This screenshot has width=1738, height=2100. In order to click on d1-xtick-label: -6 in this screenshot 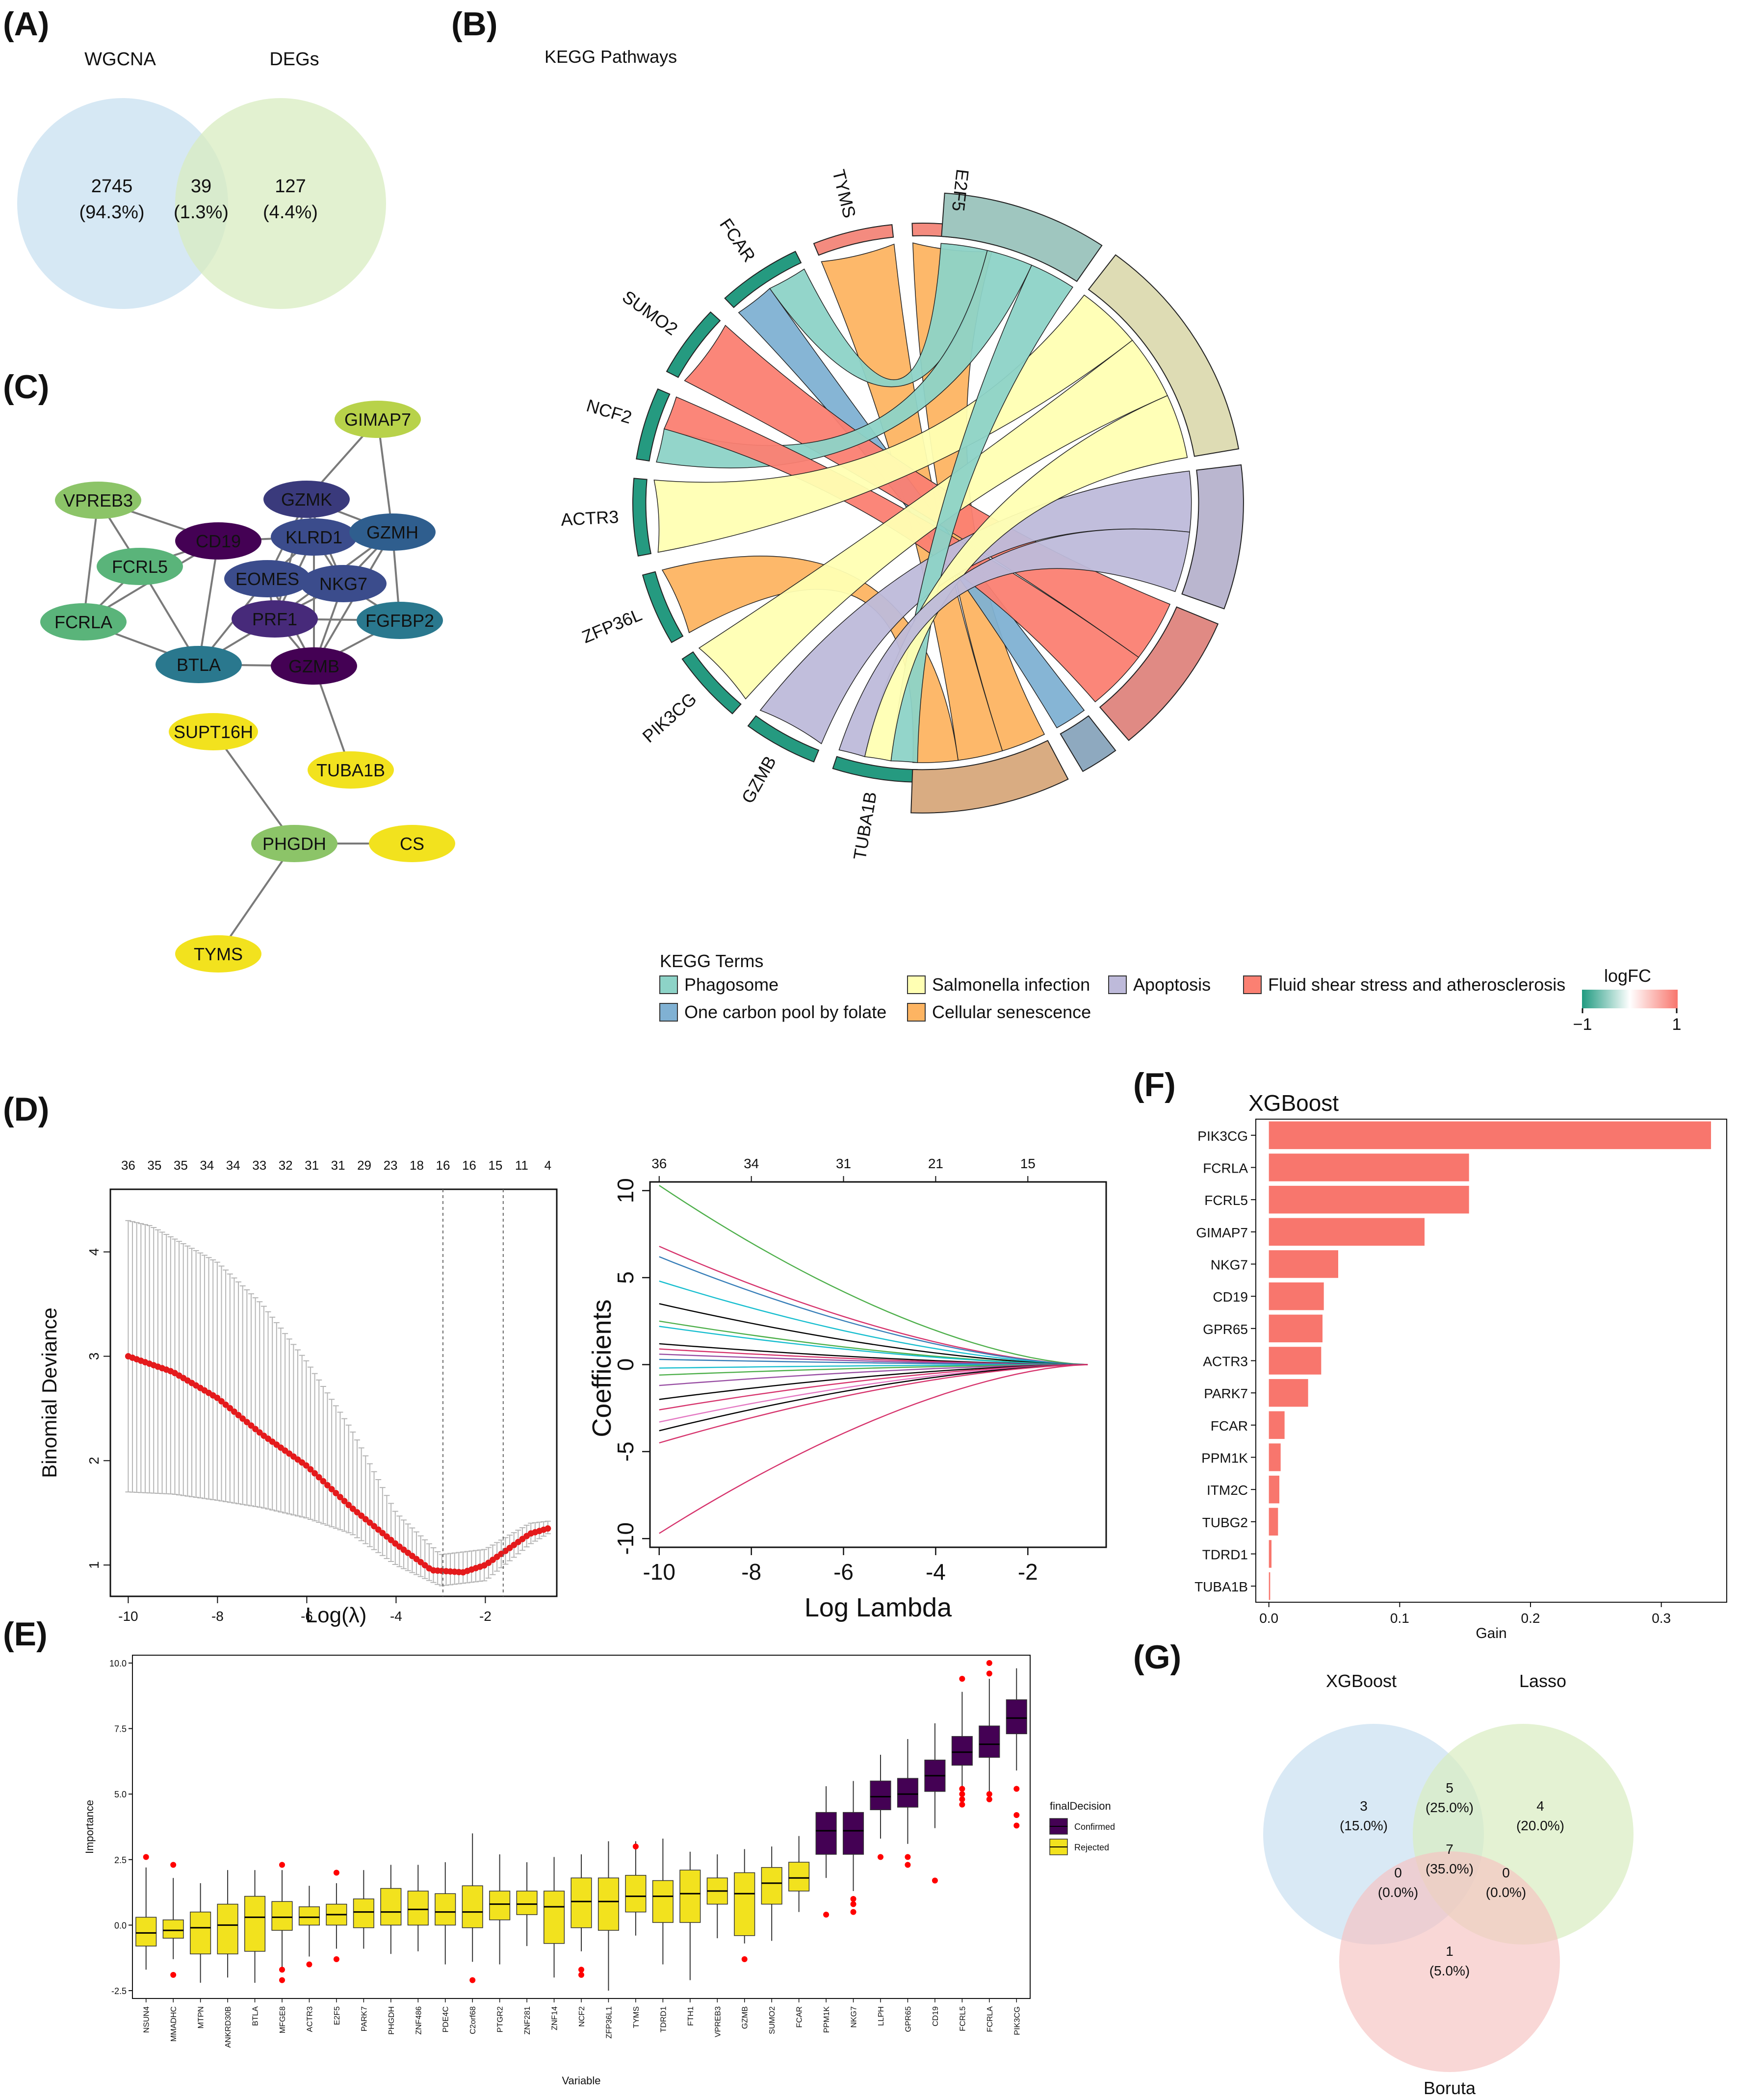, I will do `click(307, 1616)`.